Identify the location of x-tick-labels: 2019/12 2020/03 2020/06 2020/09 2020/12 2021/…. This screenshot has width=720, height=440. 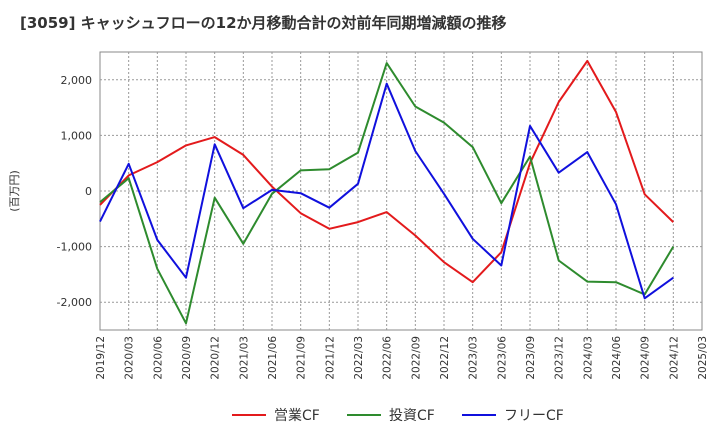
(402, 358).